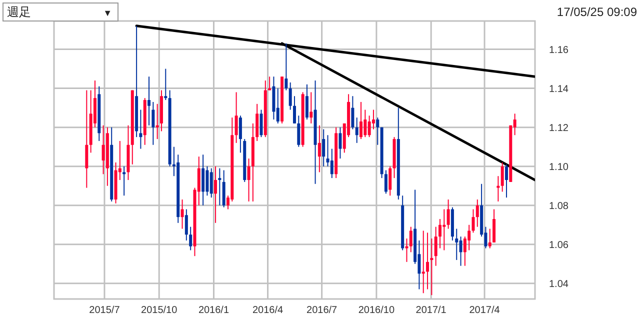 This screenshot has height=326, width=640. I want to click on text: 17/05/25 09:09, so click(597, 12).